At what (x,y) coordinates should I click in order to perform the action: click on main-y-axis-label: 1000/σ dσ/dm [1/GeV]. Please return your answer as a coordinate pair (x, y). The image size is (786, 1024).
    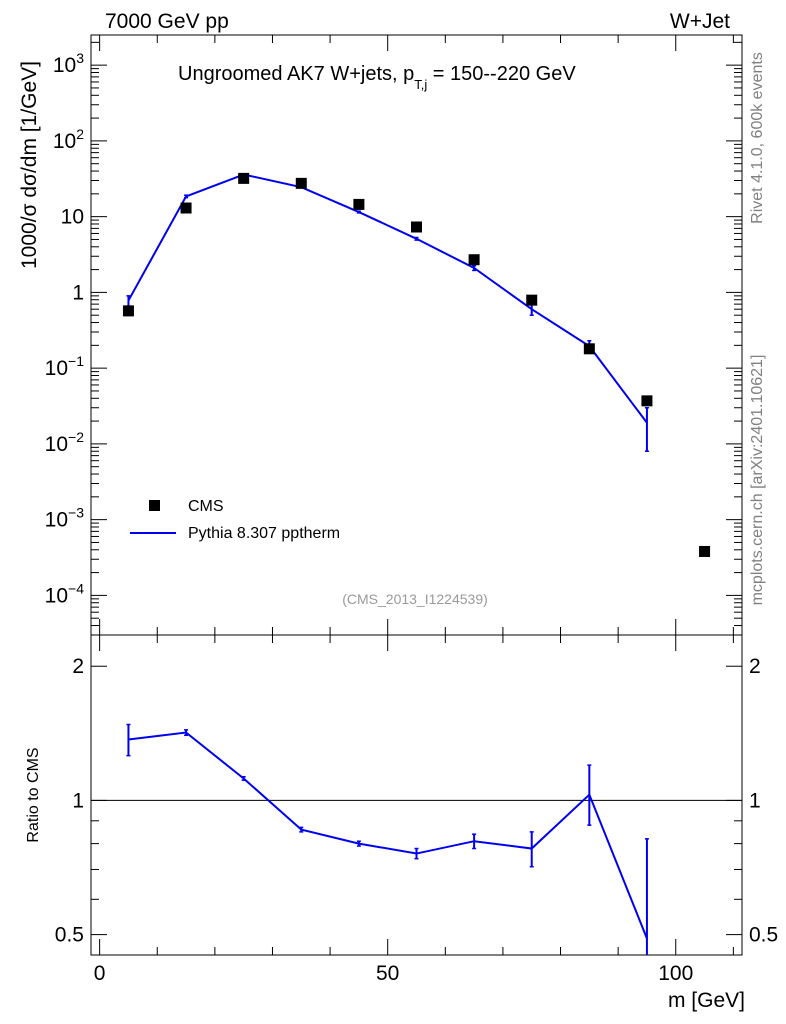
    Looking at the image, I should click on (29, 165).